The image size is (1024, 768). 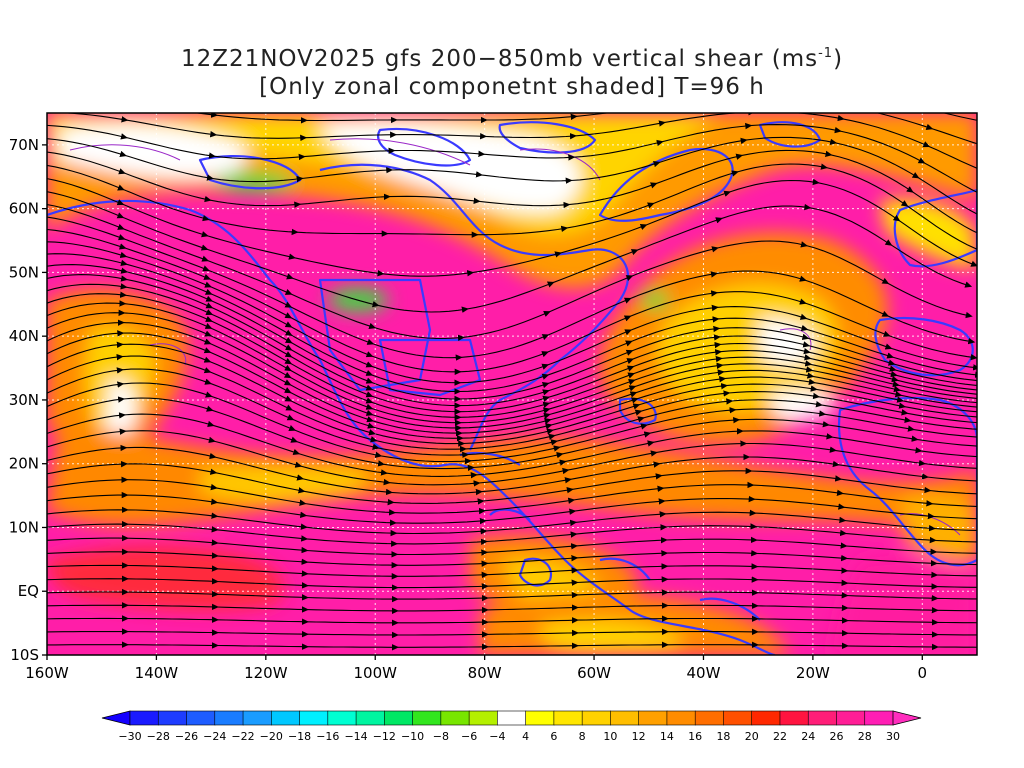 I want to click on colorbar-label: −12, so click(x=384, y=736).